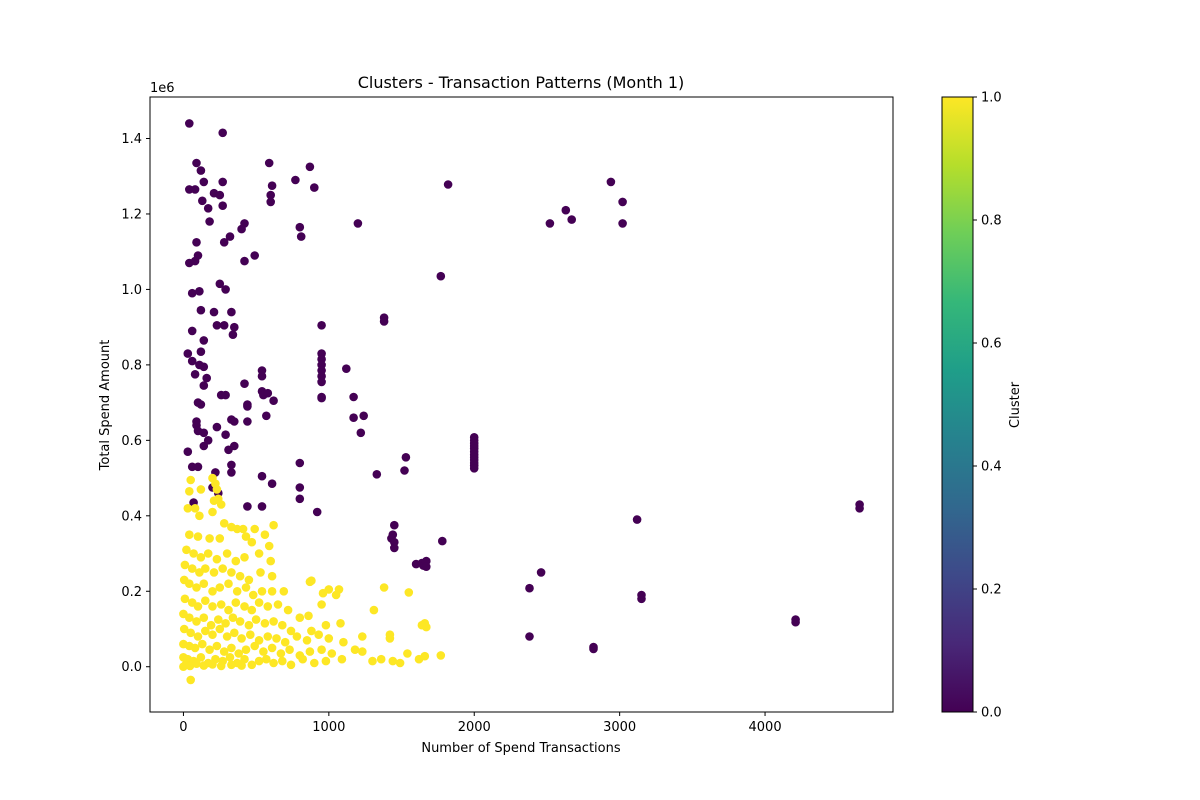  What do you see at coordinates (131, 516) in the screenshot?
I see `y-tick-label: 0.4` at bounding box center [131, 516].